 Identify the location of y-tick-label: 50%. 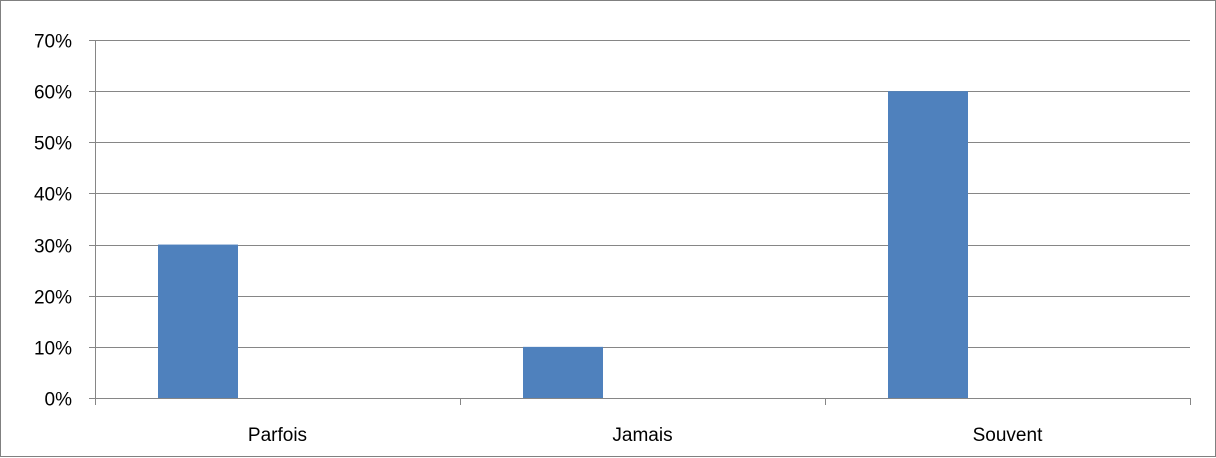
(53, 144).